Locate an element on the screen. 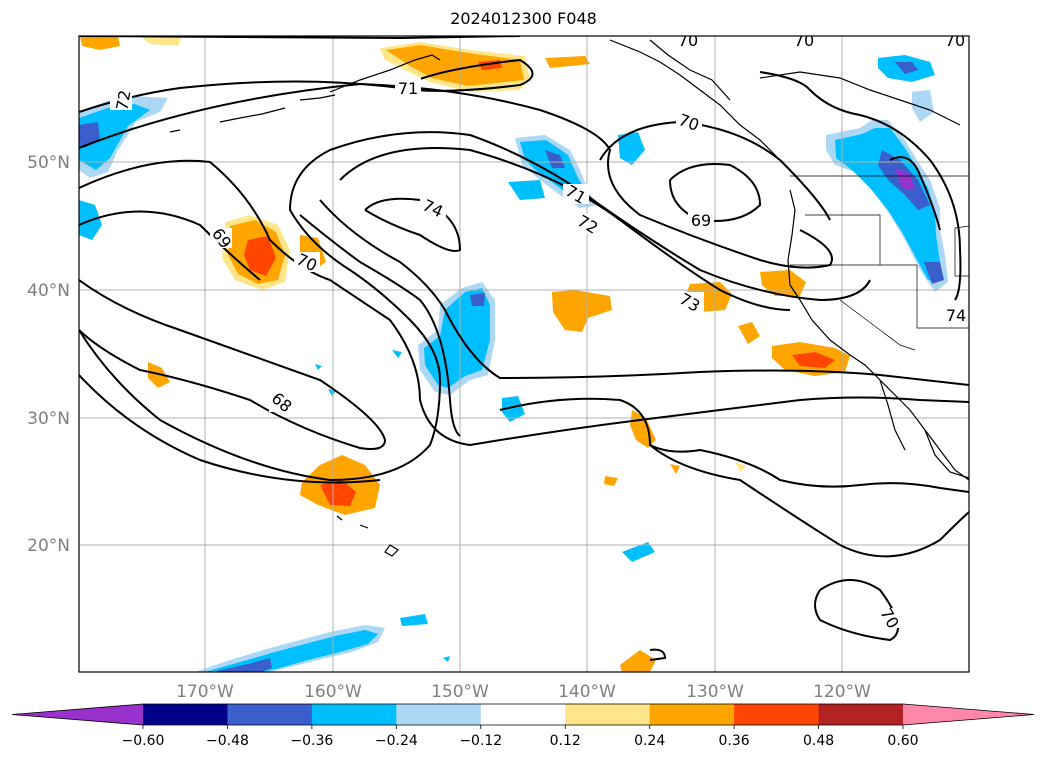  colorbar-tick-label: 0.12 is located at coordinates (565, 741).